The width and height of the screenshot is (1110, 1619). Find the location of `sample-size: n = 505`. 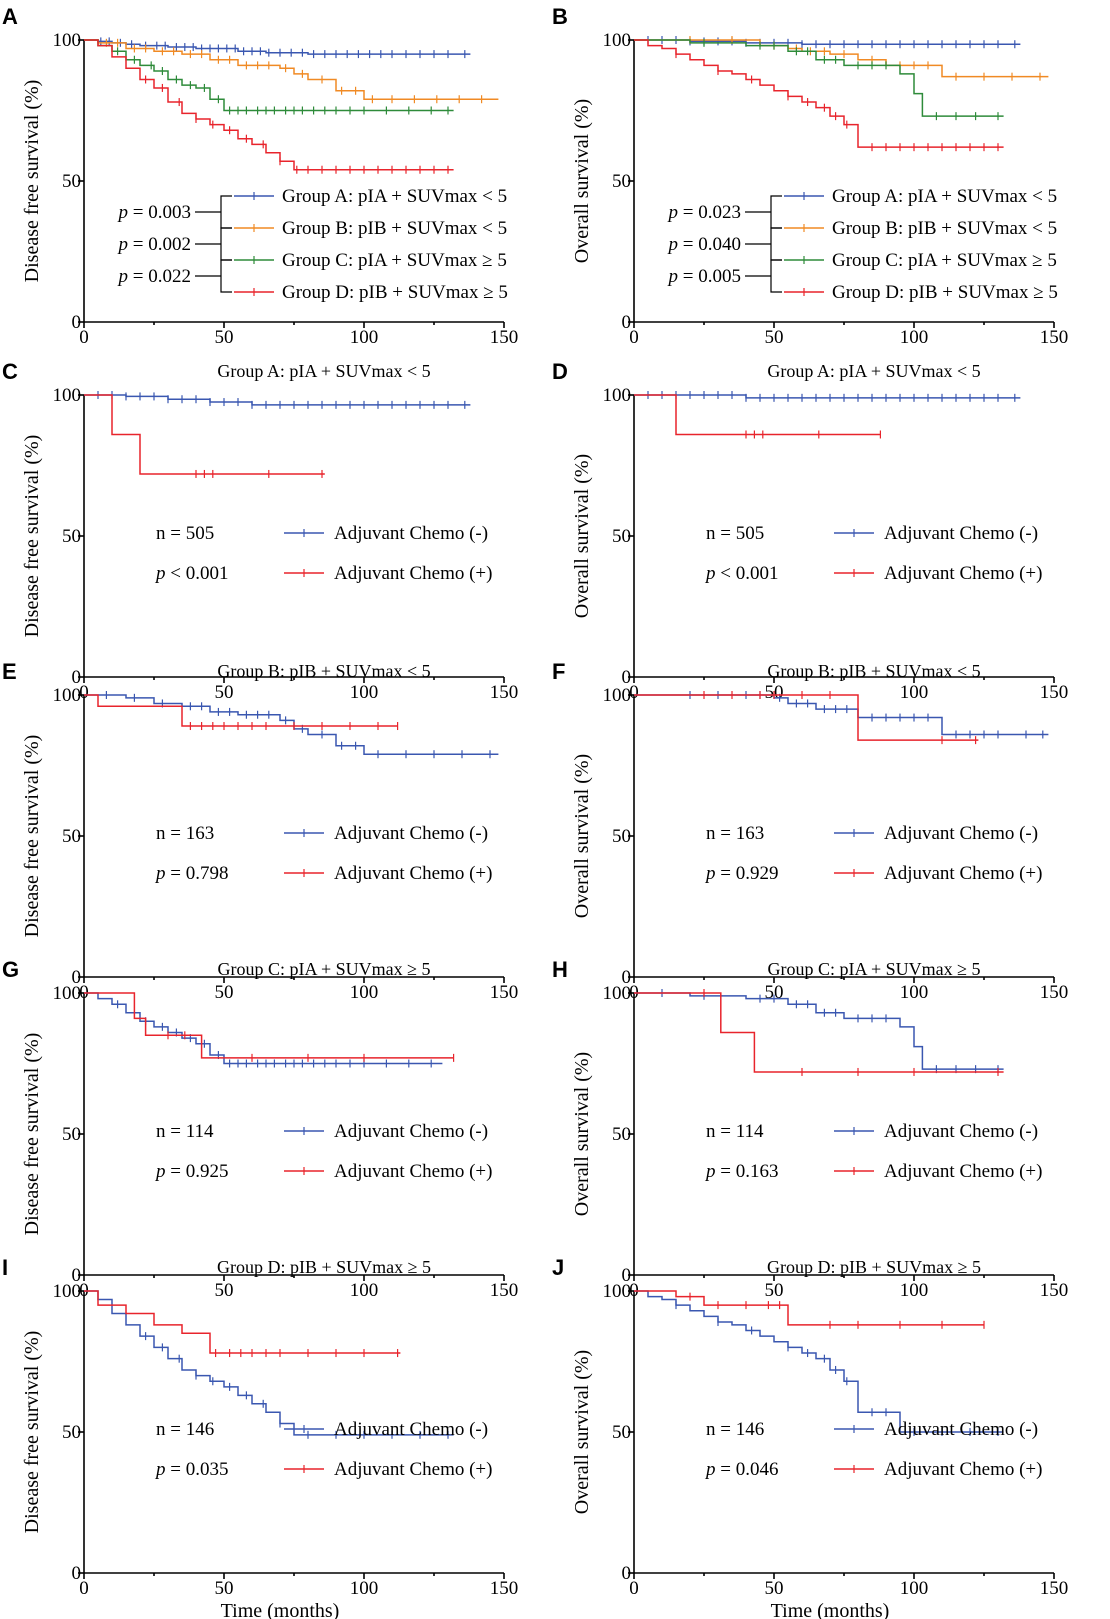

sample-size: n = 505 is located at coordinates (185, 533).